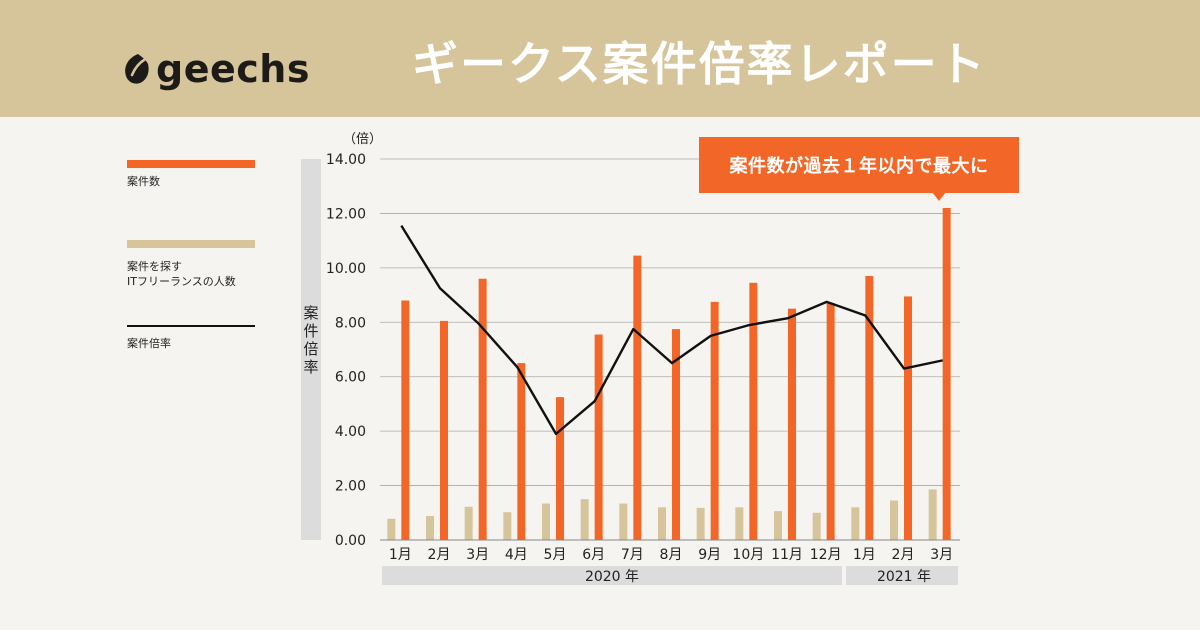 The height and width of the screenshot is (630, 1200). Describe the element at coordinates (516, 555) in the screenshot. I see `x-tick-label: 4月` at that location.